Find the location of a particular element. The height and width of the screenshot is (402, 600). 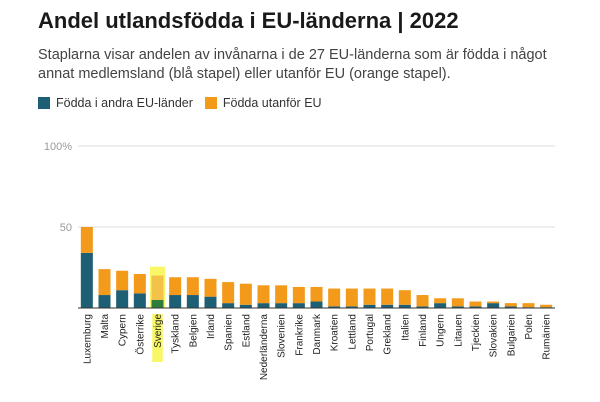

legend-swatch-eu is located at coordinates (44, 103).